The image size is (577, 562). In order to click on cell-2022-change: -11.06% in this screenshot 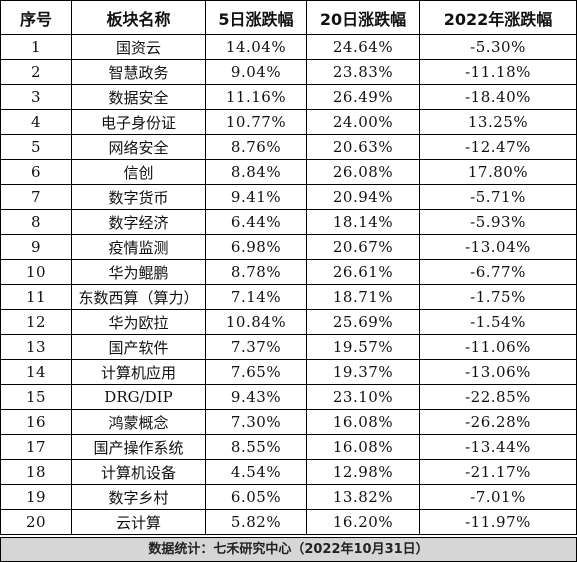, I will do `click(498, 347)`.